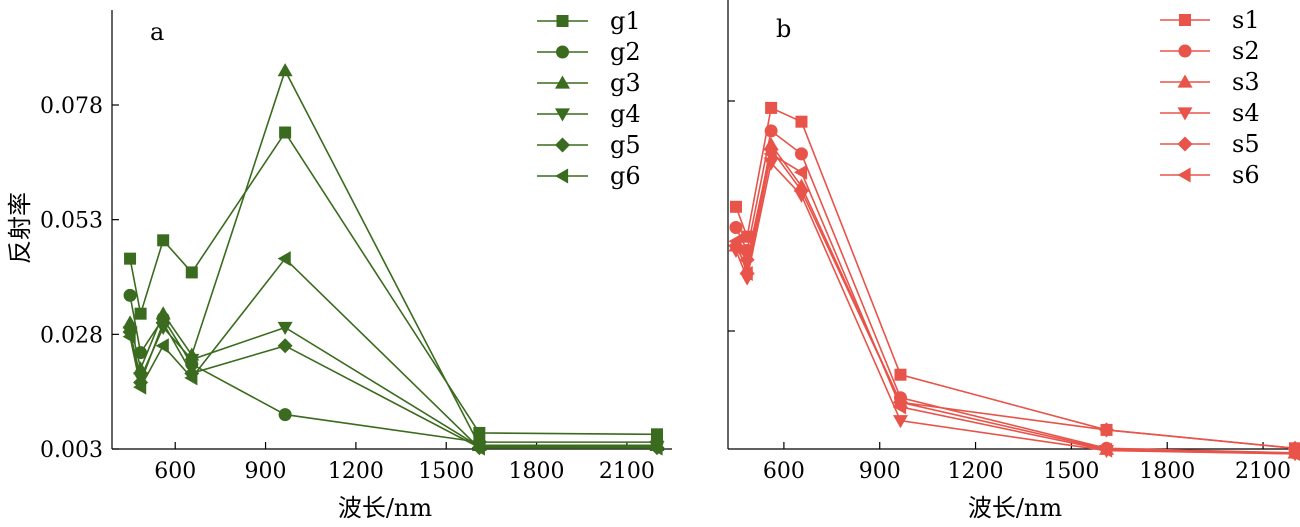  I want to click on legend-marker-s2, so click(1185, 51).